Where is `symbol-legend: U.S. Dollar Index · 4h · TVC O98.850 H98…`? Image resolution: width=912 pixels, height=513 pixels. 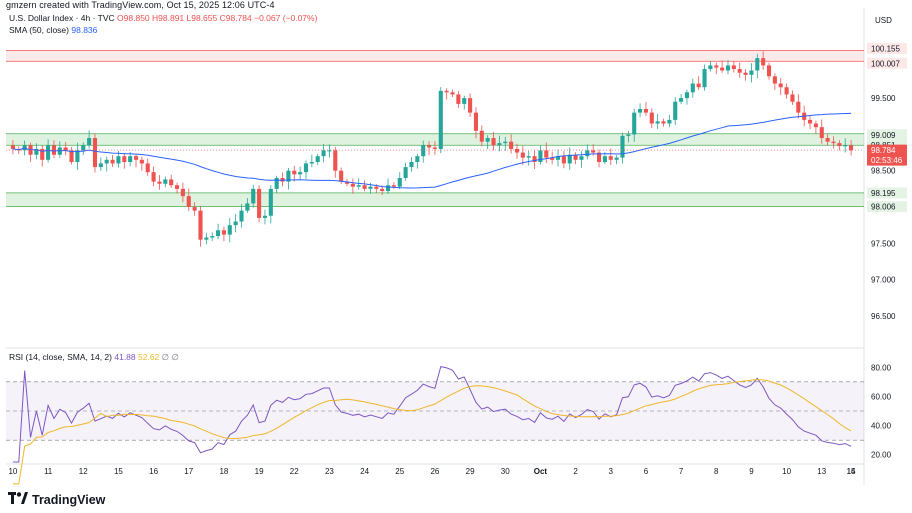 symbol-legend: U.S. Dollar Index · 4h · TVC O98.850 H98… is located at coordinates (163, 18).